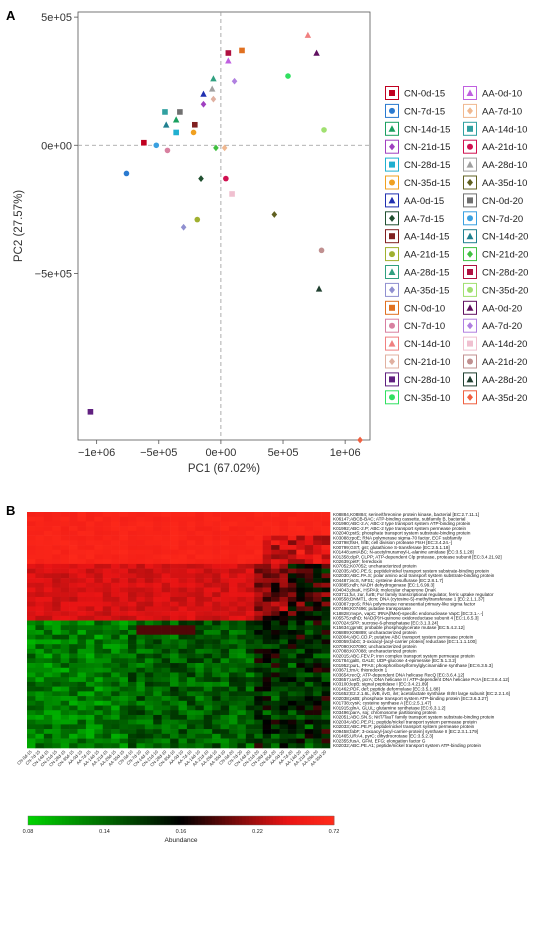 The width and height of the screenshot is (550, 940). What do you see at coordinates (424, 94) in the screenshot?
I see `legend-label: CN-0d-15` at bounding box center [424, 94].